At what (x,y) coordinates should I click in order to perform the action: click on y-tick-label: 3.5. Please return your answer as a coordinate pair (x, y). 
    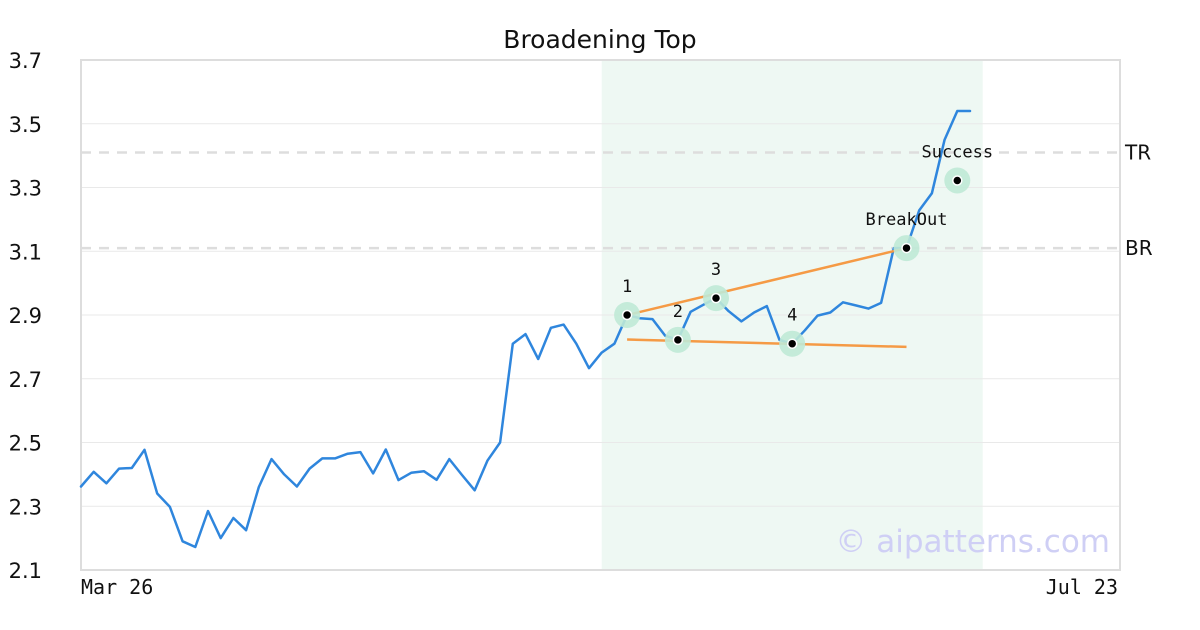
    Looking at the image, I should click on (25, 125).